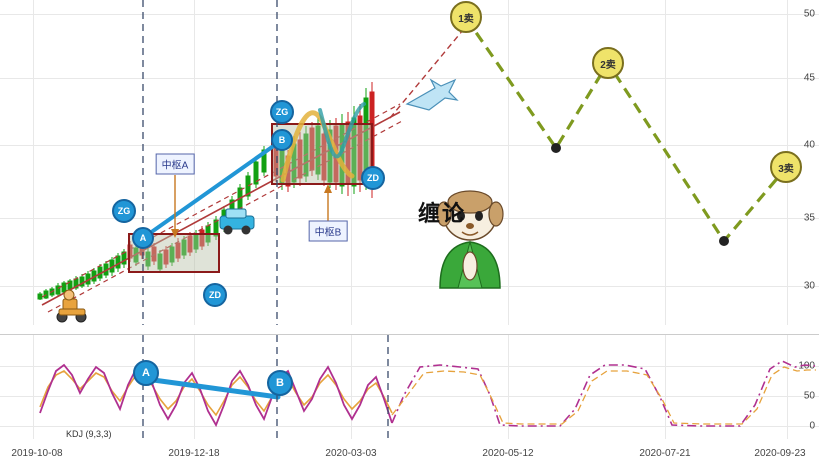 The image size is (819, 471). What do you see at coordinates (373, 178) in the screenshot?
I see `marker-zd-2: ZD` at bounding box center [373, 178].